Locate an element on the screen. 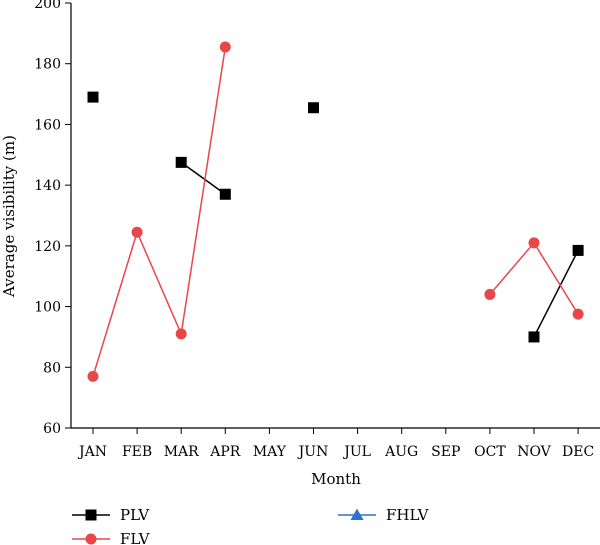 This screenshot has width=600, height=545. y-axis-title: Average visibility (m) is located at coordinates (9, 216).